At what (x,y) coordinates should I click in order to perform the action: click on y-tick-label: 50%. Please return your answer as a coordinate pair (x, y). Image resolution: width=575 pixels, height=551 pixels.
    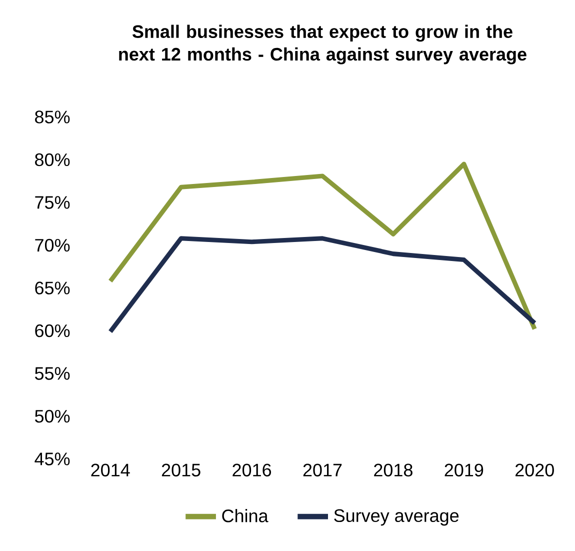
    Looking at the image, I should click on (52, 416).